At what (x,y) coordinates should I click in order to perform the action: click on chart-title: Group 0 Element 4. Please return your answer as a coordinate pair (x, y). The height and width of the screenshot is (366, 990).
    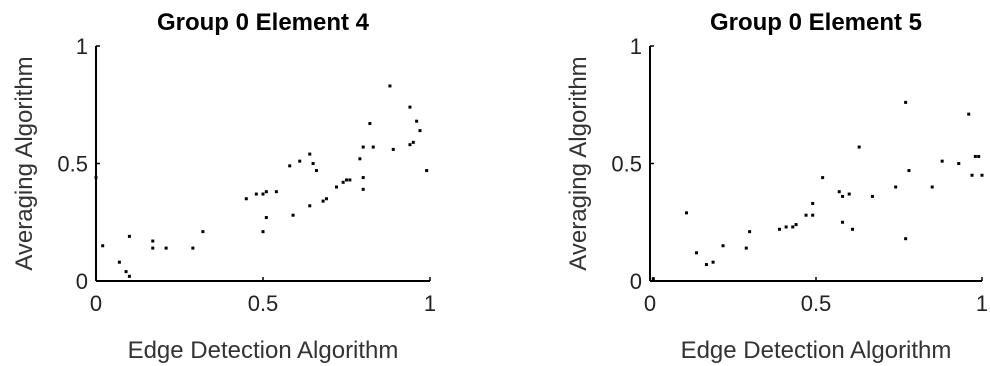
    Looking at the image, I should click on (263, 22).